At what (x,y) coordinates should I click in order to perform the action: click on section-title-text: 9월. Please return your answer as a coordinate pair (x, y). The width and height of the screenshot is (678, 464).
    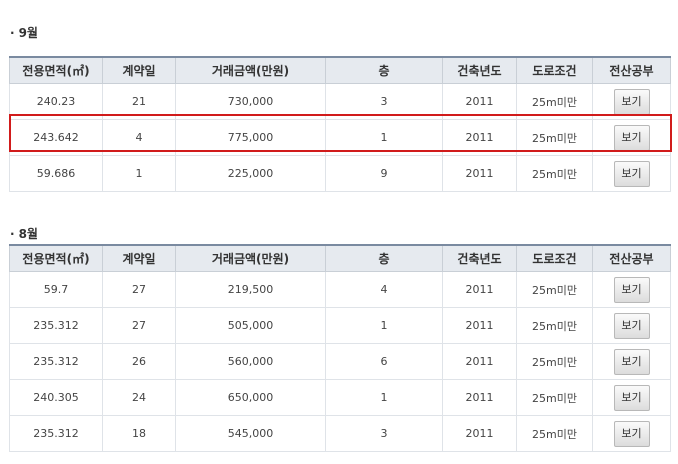
    Looking at the image, I should click on (28, 33).